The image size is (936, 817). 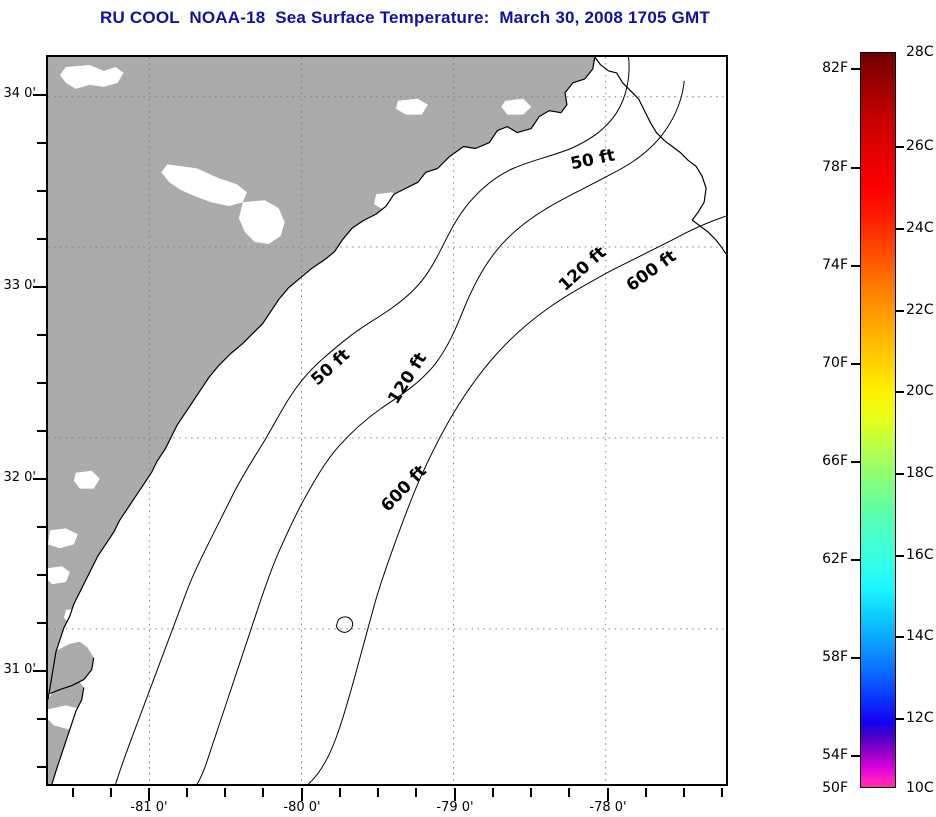 What do you see at coordinates (835, 461) in the screenshot?
I see `colorbar-label-66f: 66F` at bounding box center [835, 461].